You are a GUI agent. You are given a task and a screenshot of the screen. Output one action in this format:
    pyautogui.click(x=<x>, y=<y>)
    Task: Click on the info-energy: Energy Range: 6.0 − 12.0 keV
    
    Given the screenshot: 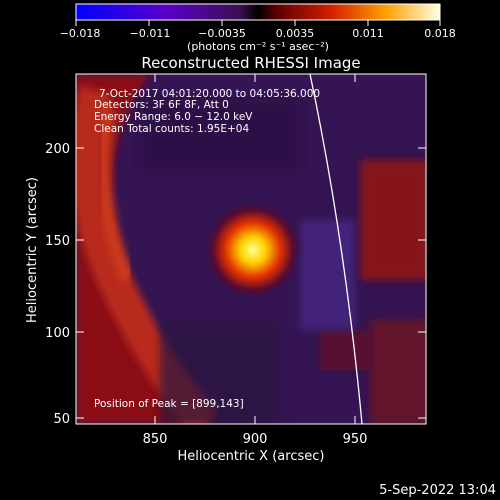 What is the action you would take?
    pyautogui.click(x=173, y=117)
    